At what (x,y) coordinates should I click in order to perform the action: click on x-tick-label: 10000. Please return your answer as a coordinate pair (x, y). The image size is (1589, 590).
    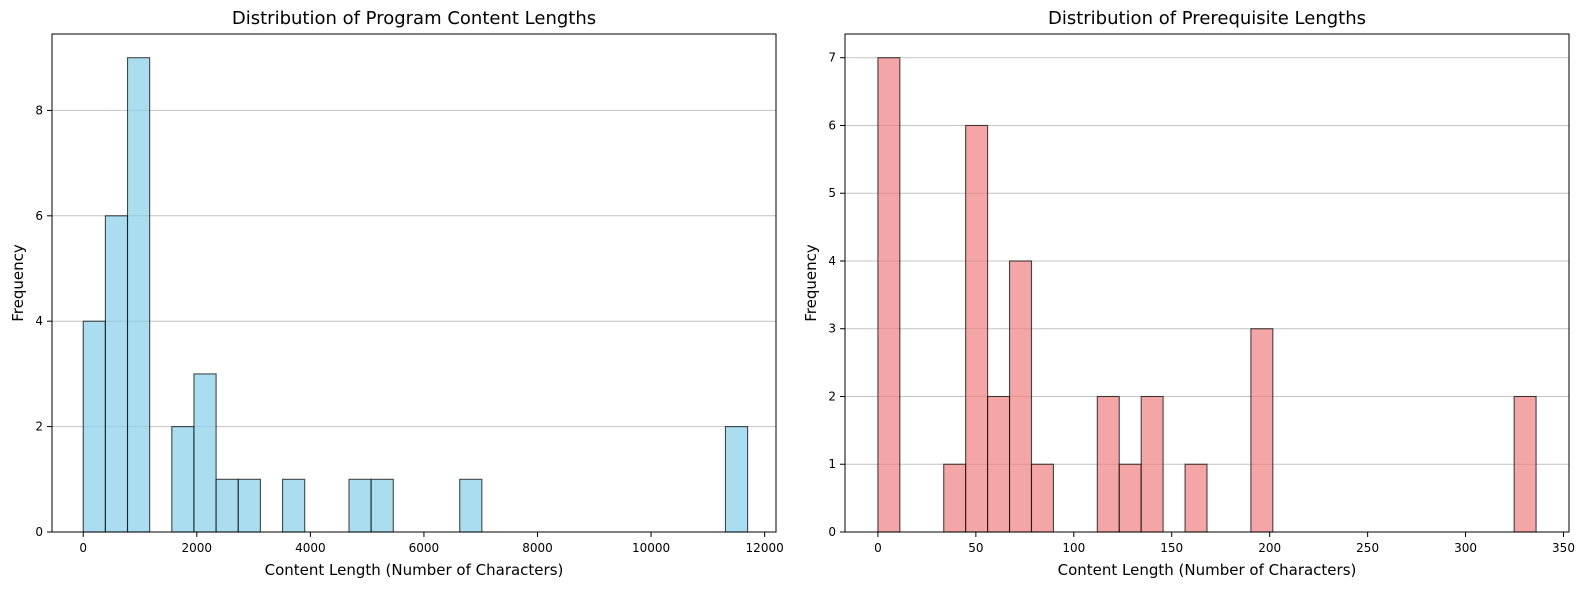
    Looking at the image, I should click on (651, 548).